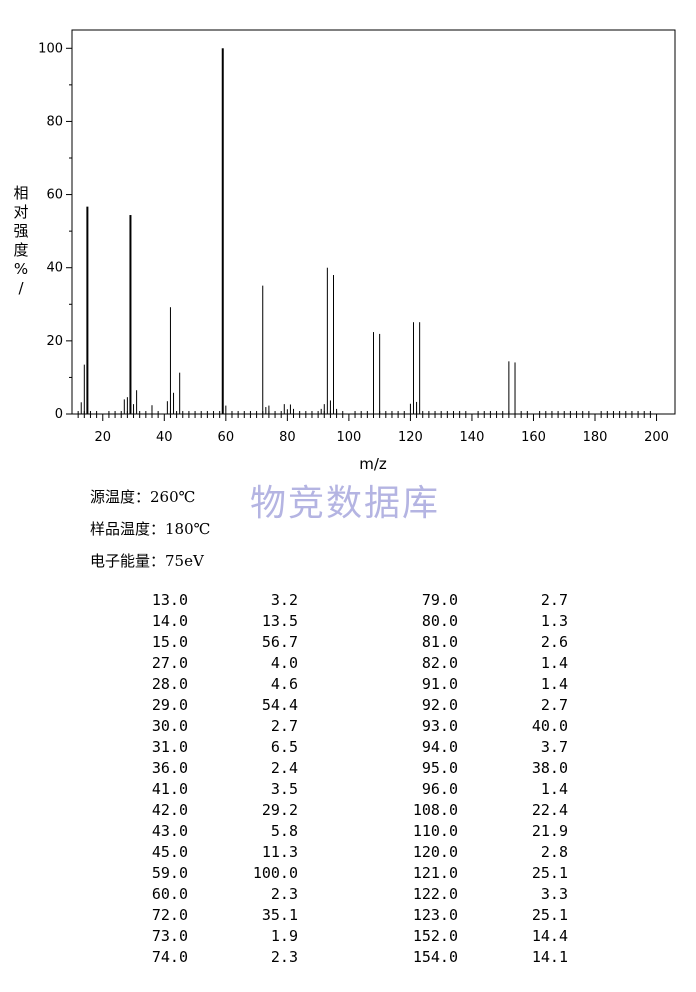 The height and width of the screenshot is (992, 696). I want to click on intensity-cell: 2.3, so click(284, 957).